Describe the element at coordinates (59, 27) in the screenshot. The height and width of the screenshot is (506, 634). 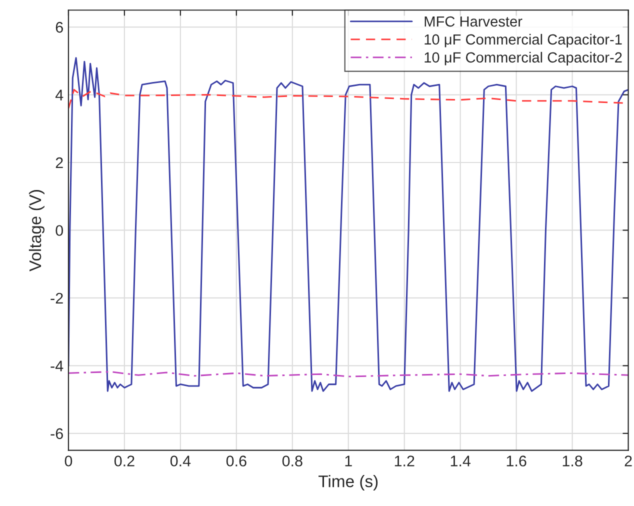
I see `y-tick-label: 6` at that location.